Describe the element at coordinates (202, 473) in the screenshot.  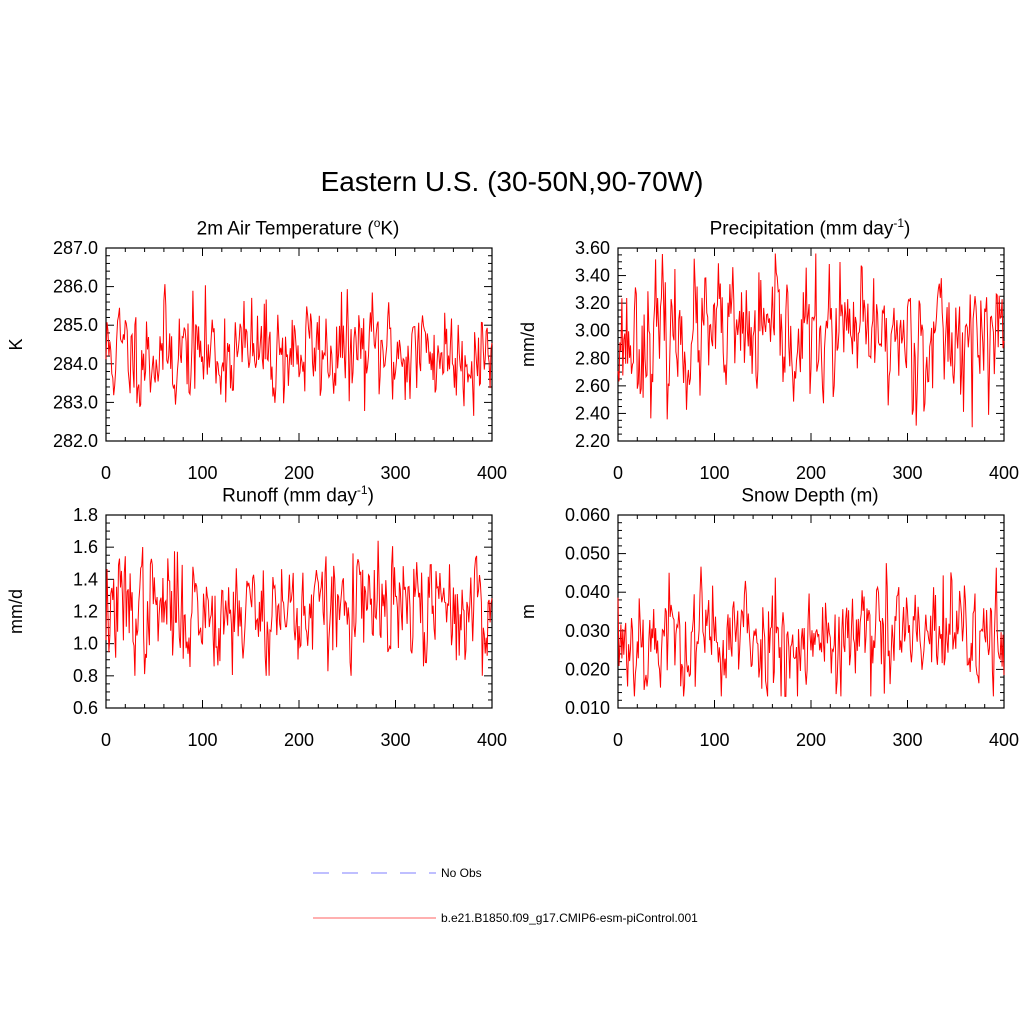
I see `x-tick-label-temperature: 100` at that location.